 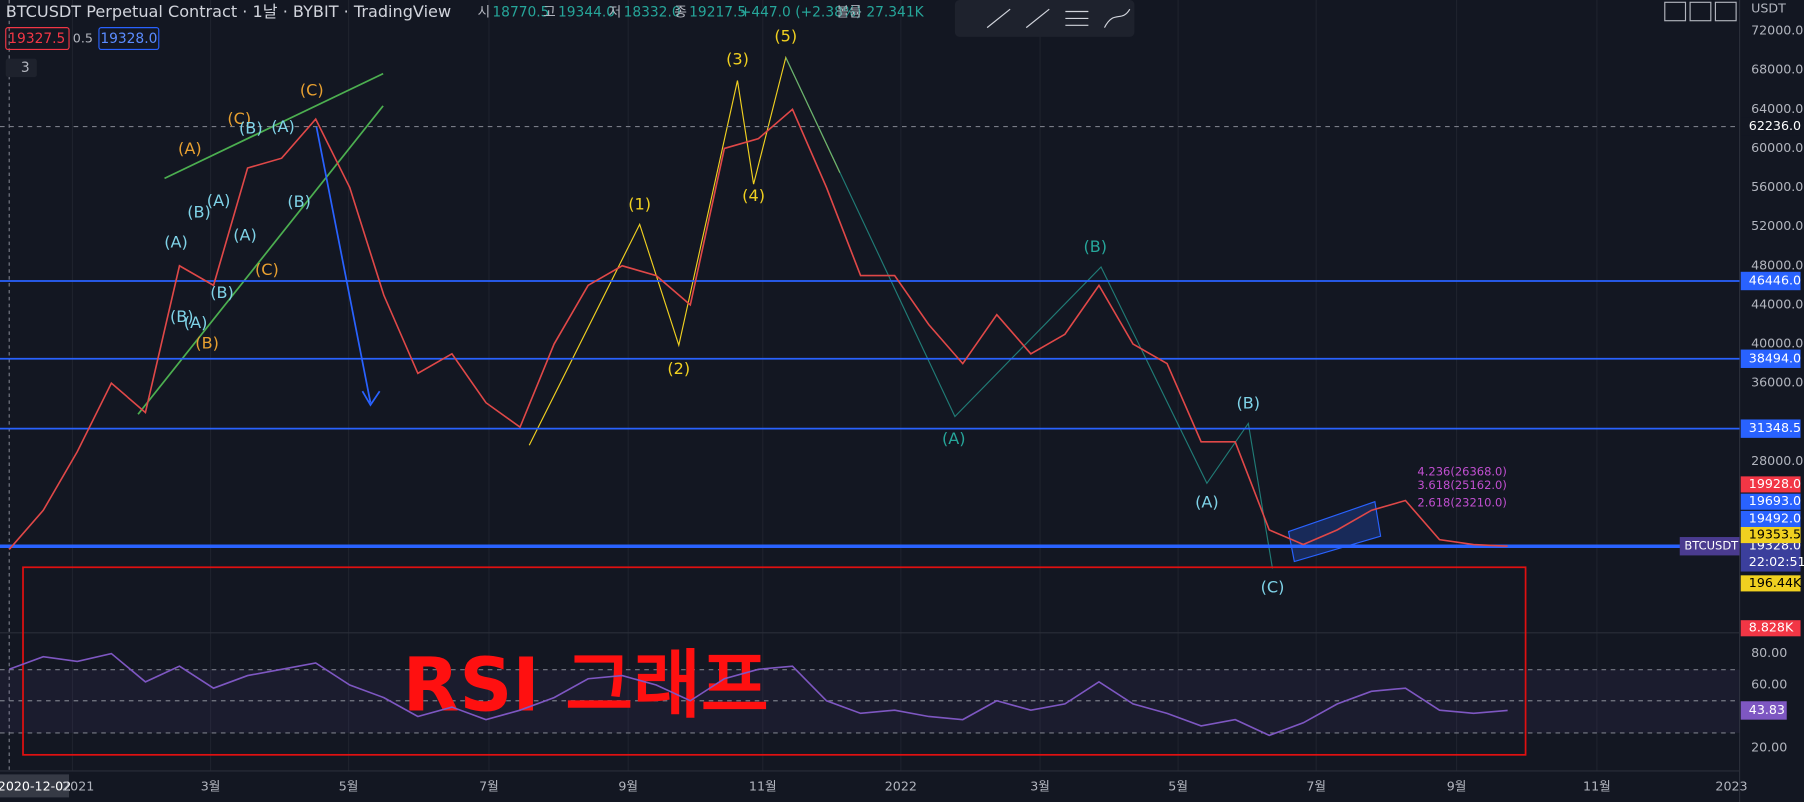 I want to click on price-tag-label: 19928.0, so click(x=1775, y=483).